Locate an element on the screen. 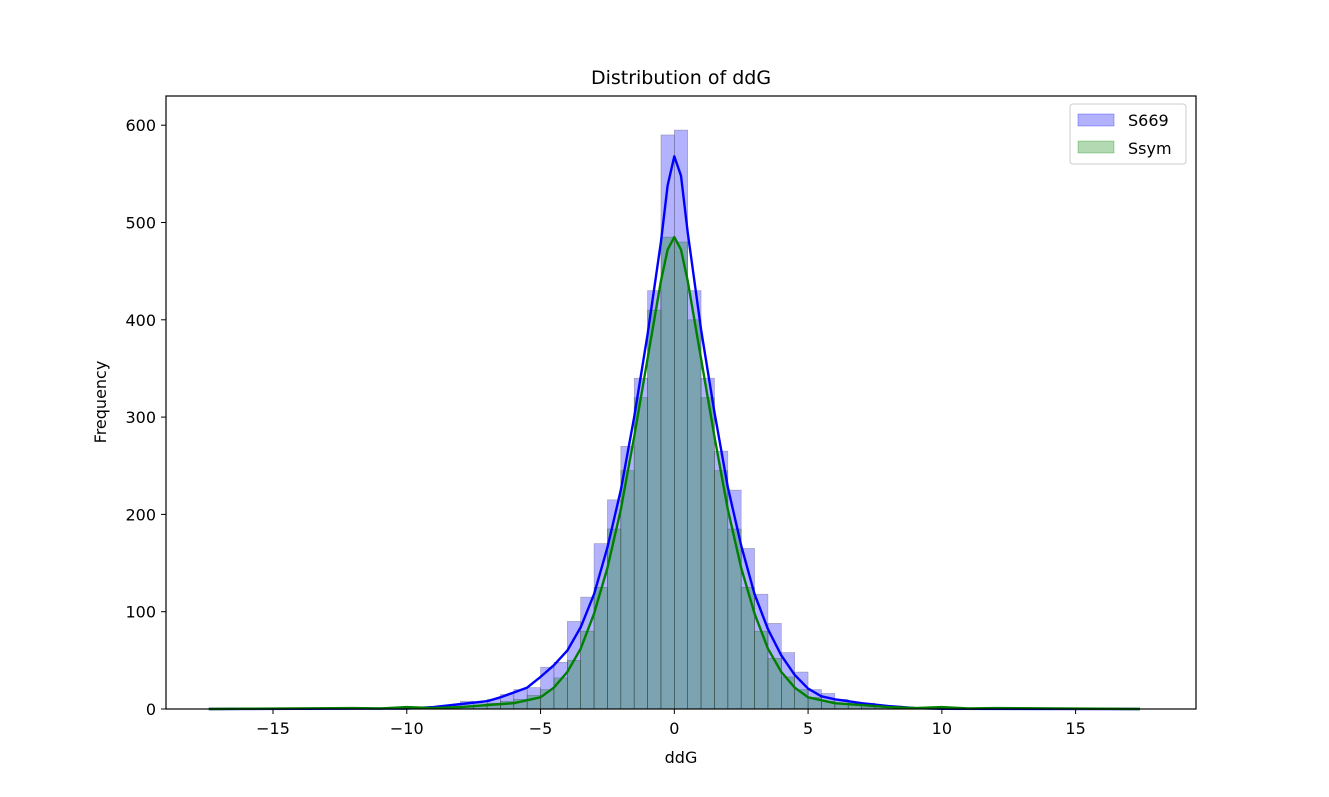 Image resolution: width=1329 pixels, height=797 pixels. x-tick-label: −15 is located at coordinates (273, 728).